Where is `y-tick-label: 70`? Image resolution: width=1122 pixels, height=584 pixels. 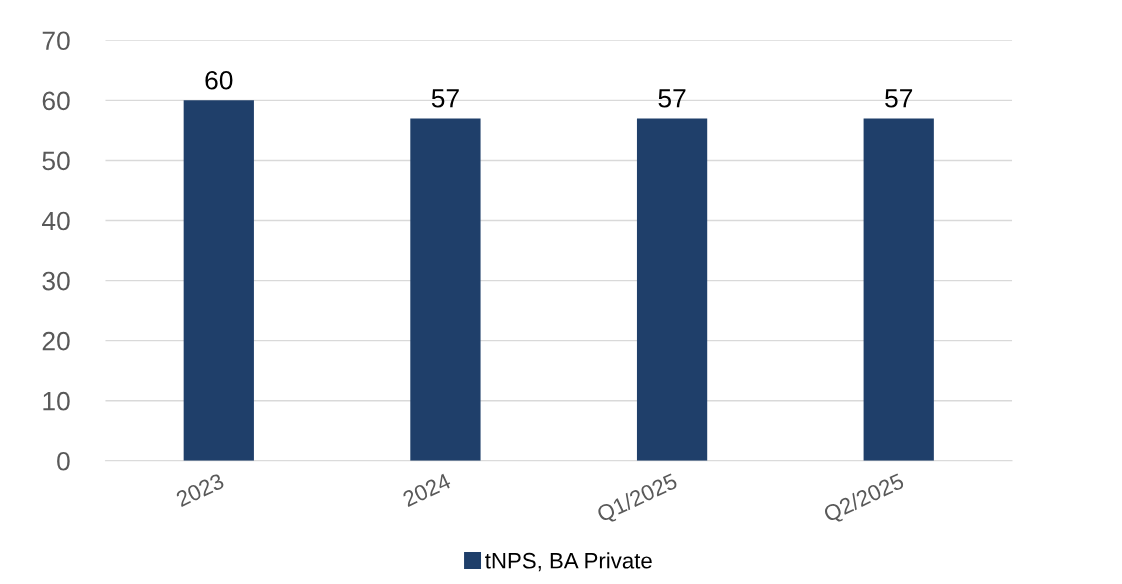
y-tick-label: 70 is located at coordinates (56, 41).